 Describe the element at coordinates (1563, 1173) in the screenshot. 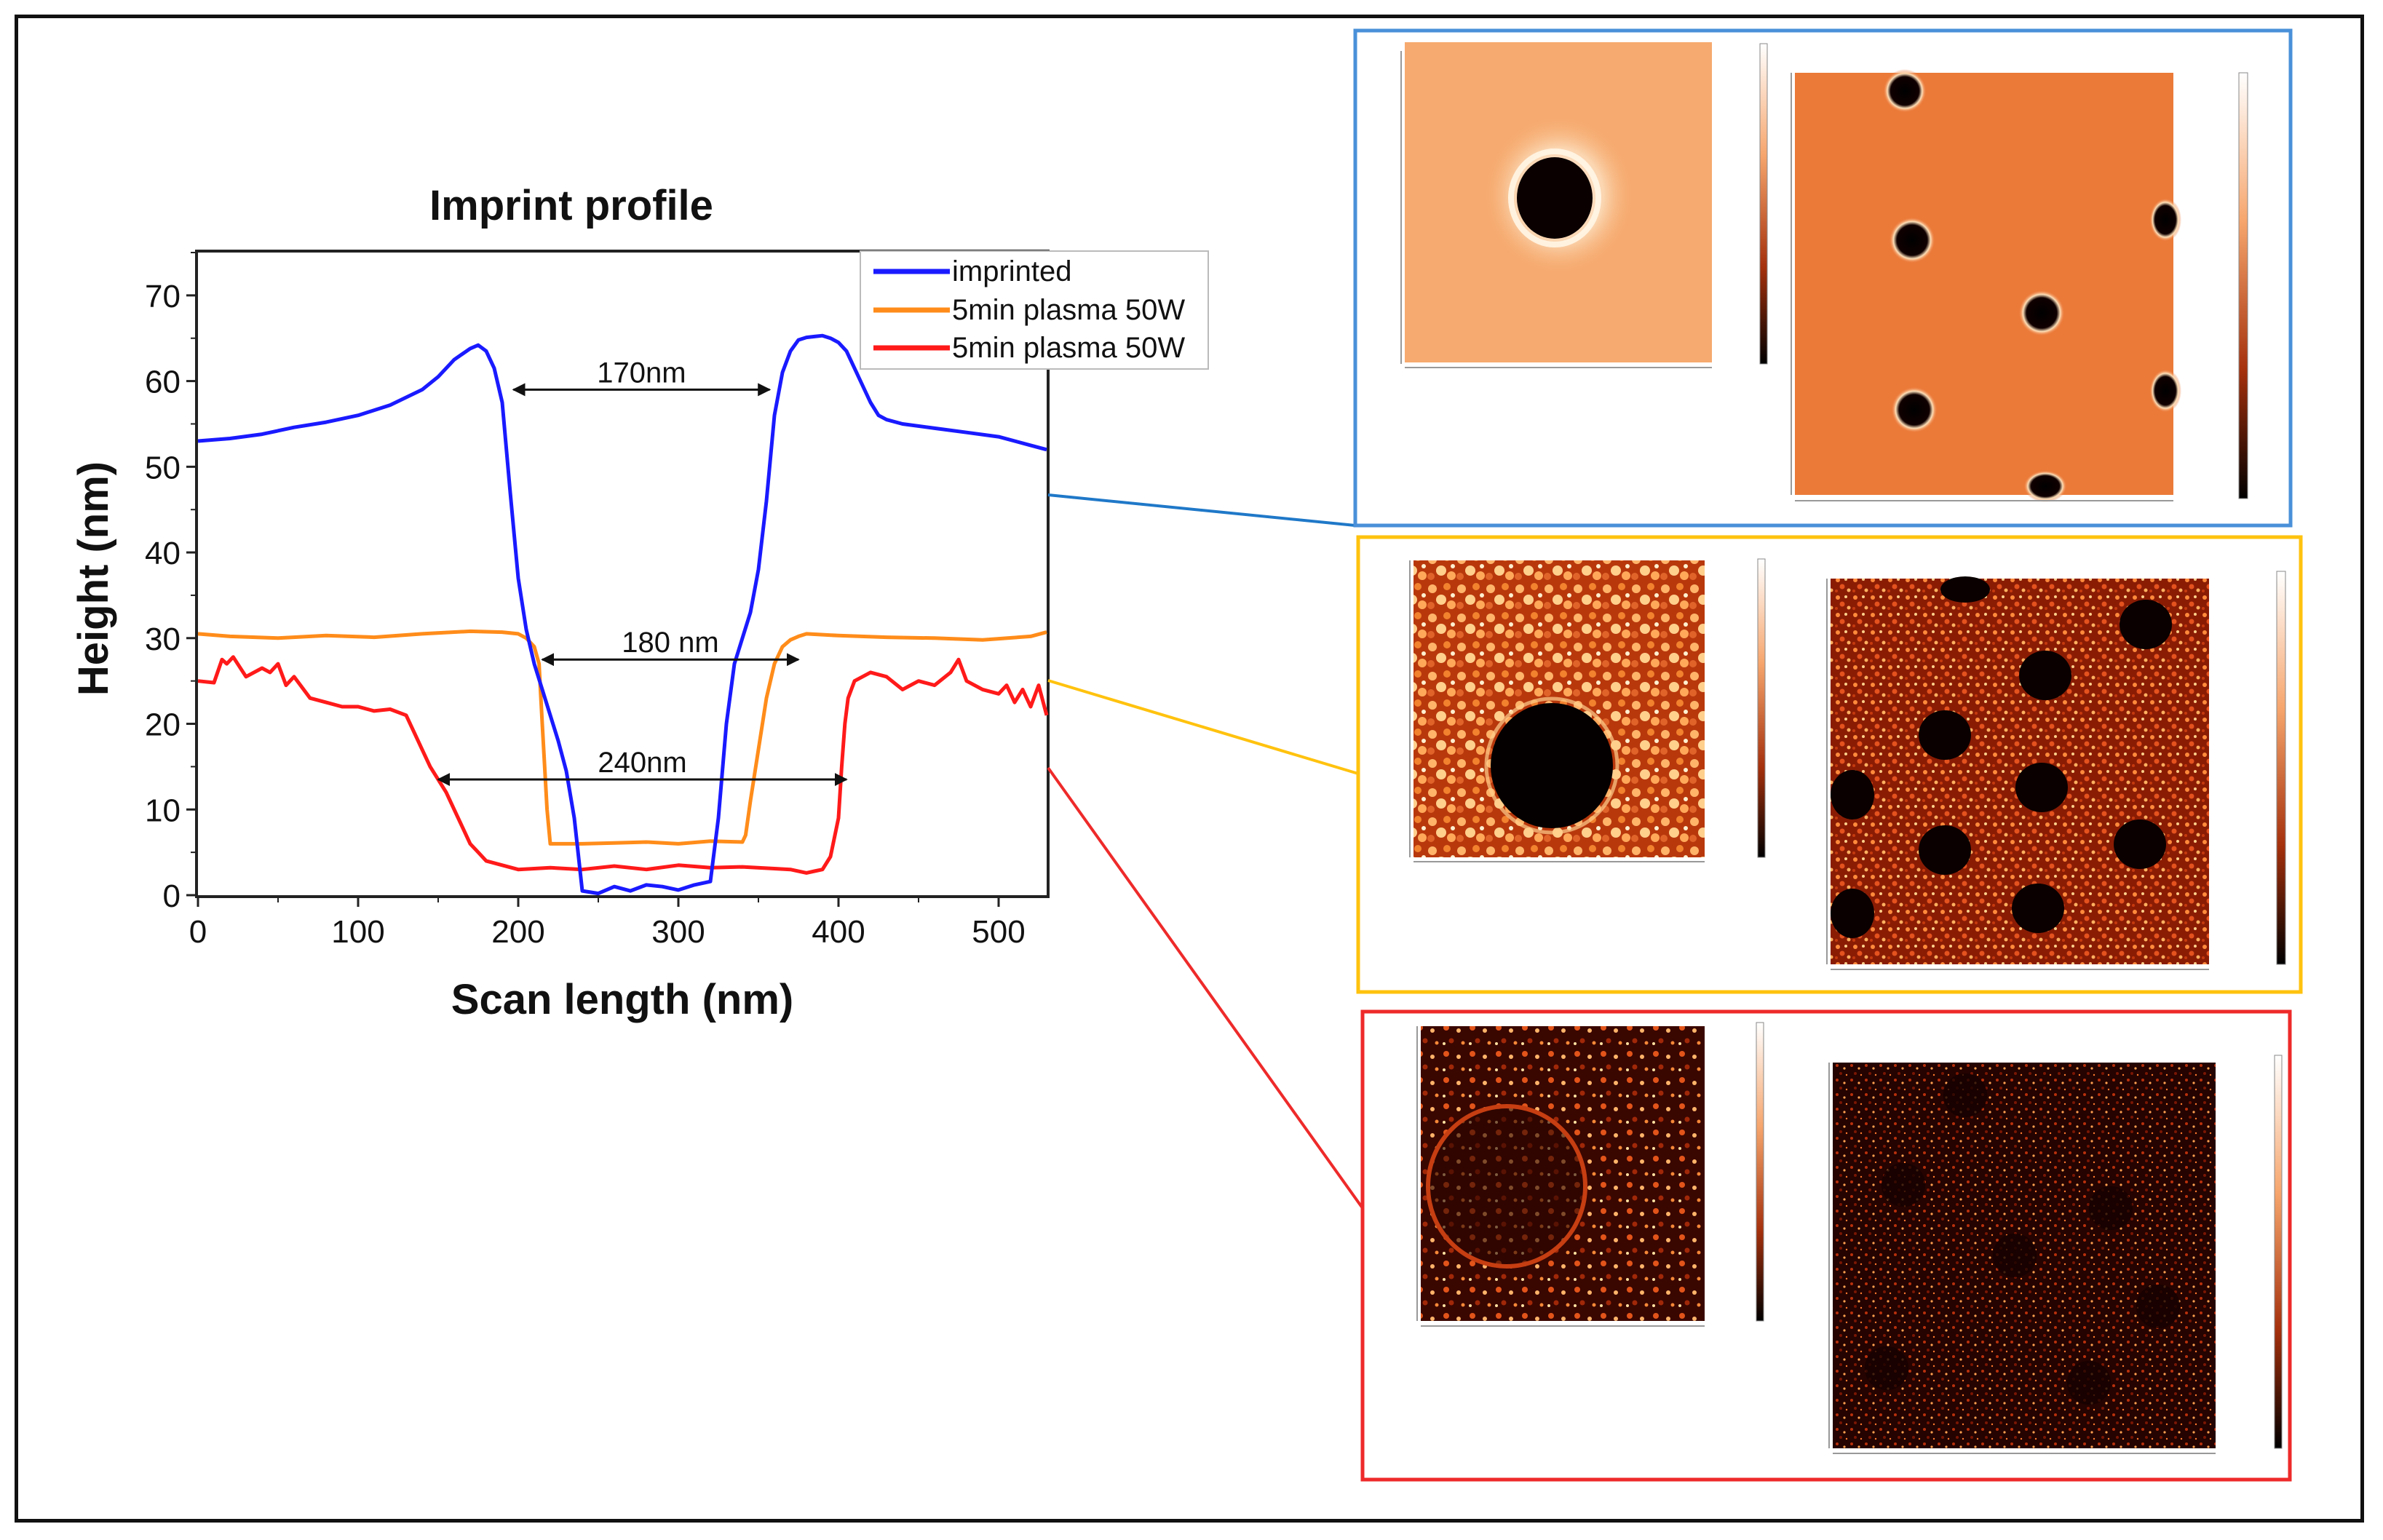

I see `afm-image-plasma-red-single` at that location.